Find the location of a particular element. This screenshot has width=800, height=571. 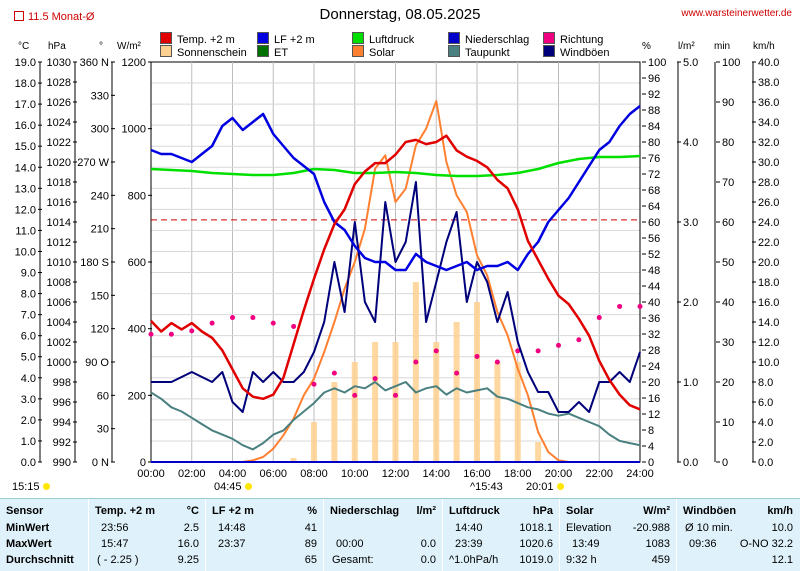

x-tick-label: 20:00 is located at coordinates (559, 474).